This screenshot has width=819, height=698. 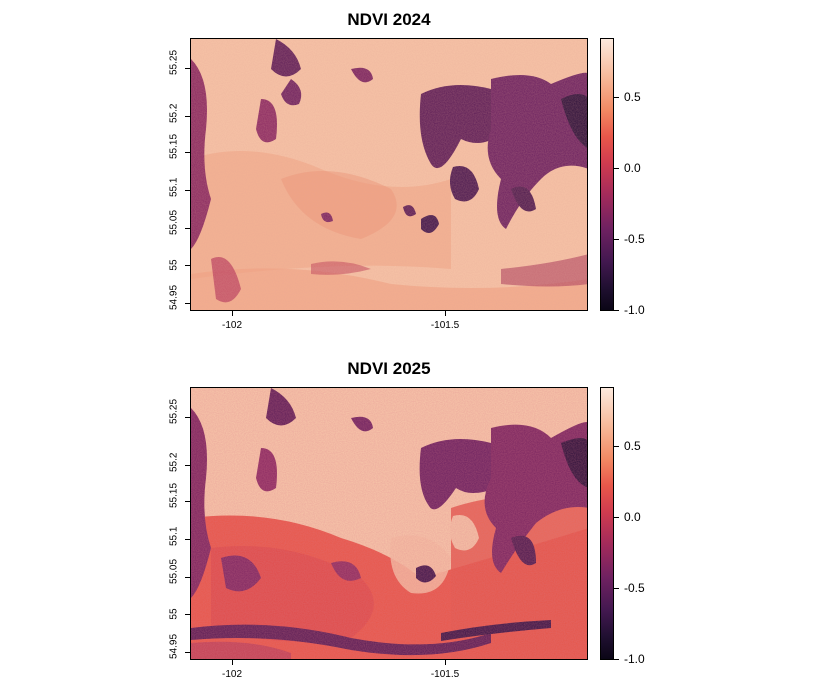 I want to click on map-title: NDVI 2024, so click(x=389, y=19).